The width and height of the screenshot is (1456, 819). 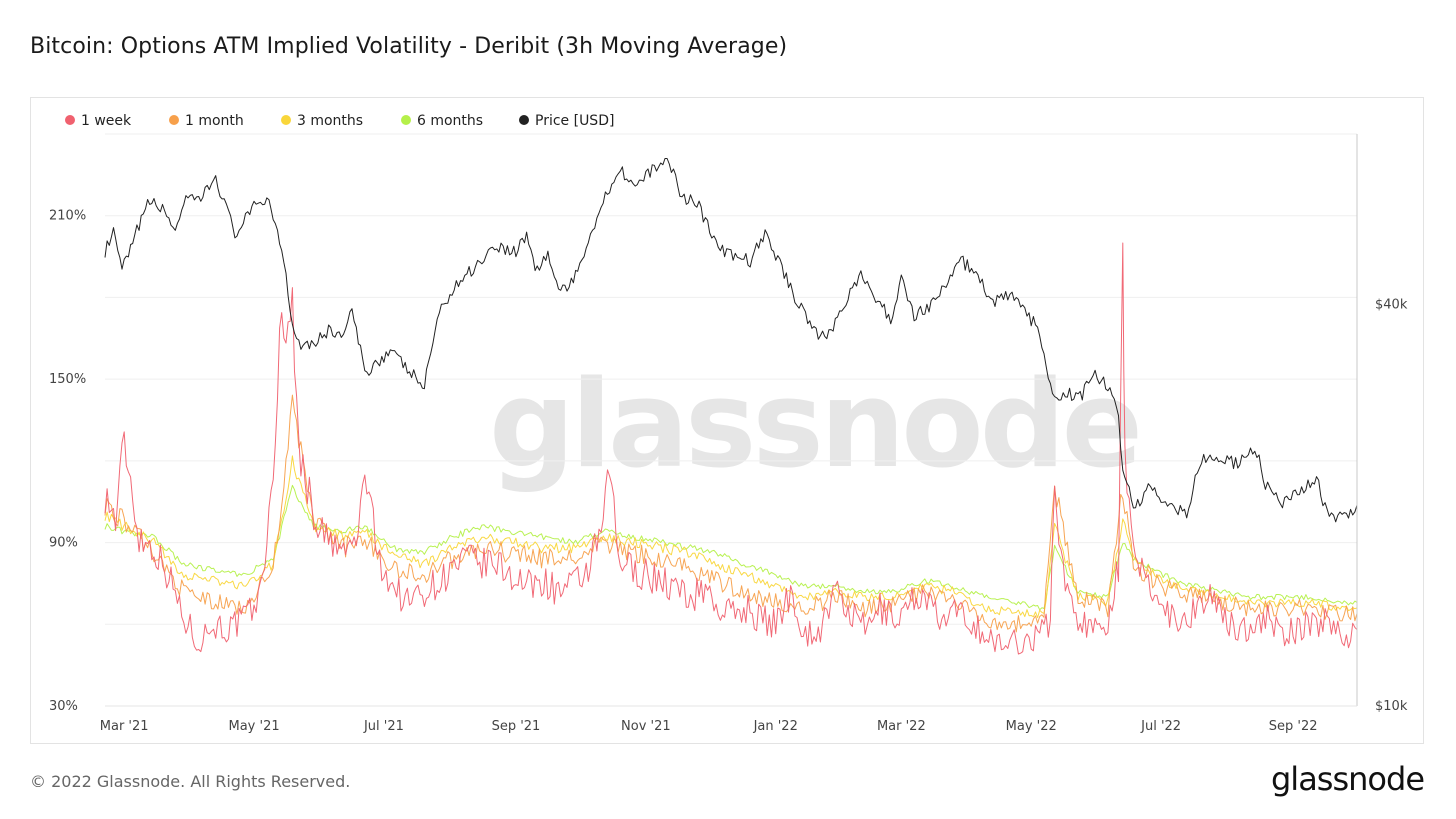 What do you see at coordinates (775, 726) in the screenshot?
I see `x-tick-label: Jan '22` at bounding box center [775, 726].